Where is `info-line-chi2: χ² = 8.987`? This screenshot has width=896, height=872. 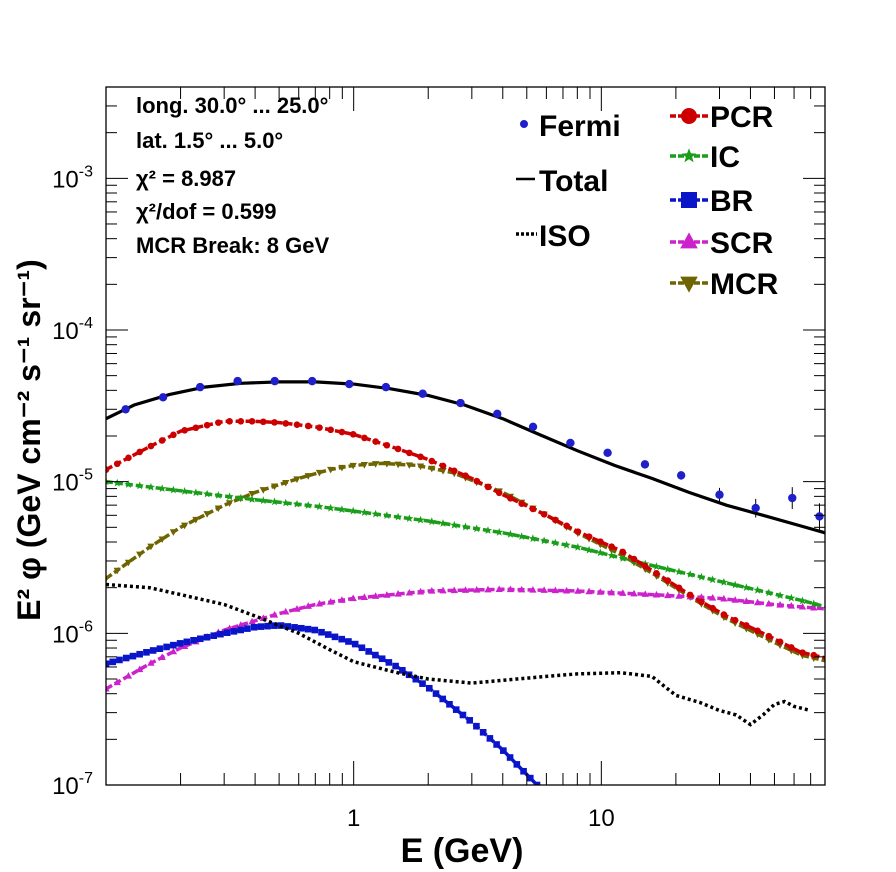 info-line-chi2: χ² = 8.987 is located at coordinates (186, 178).